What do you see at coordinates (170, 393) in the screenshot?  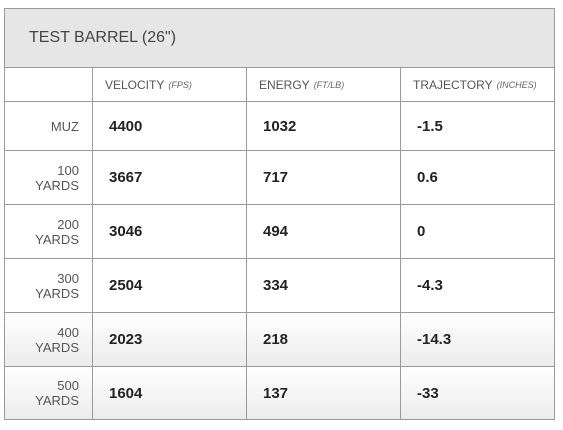 I see `value-cell: 1604` at bounding box center [170, 393].